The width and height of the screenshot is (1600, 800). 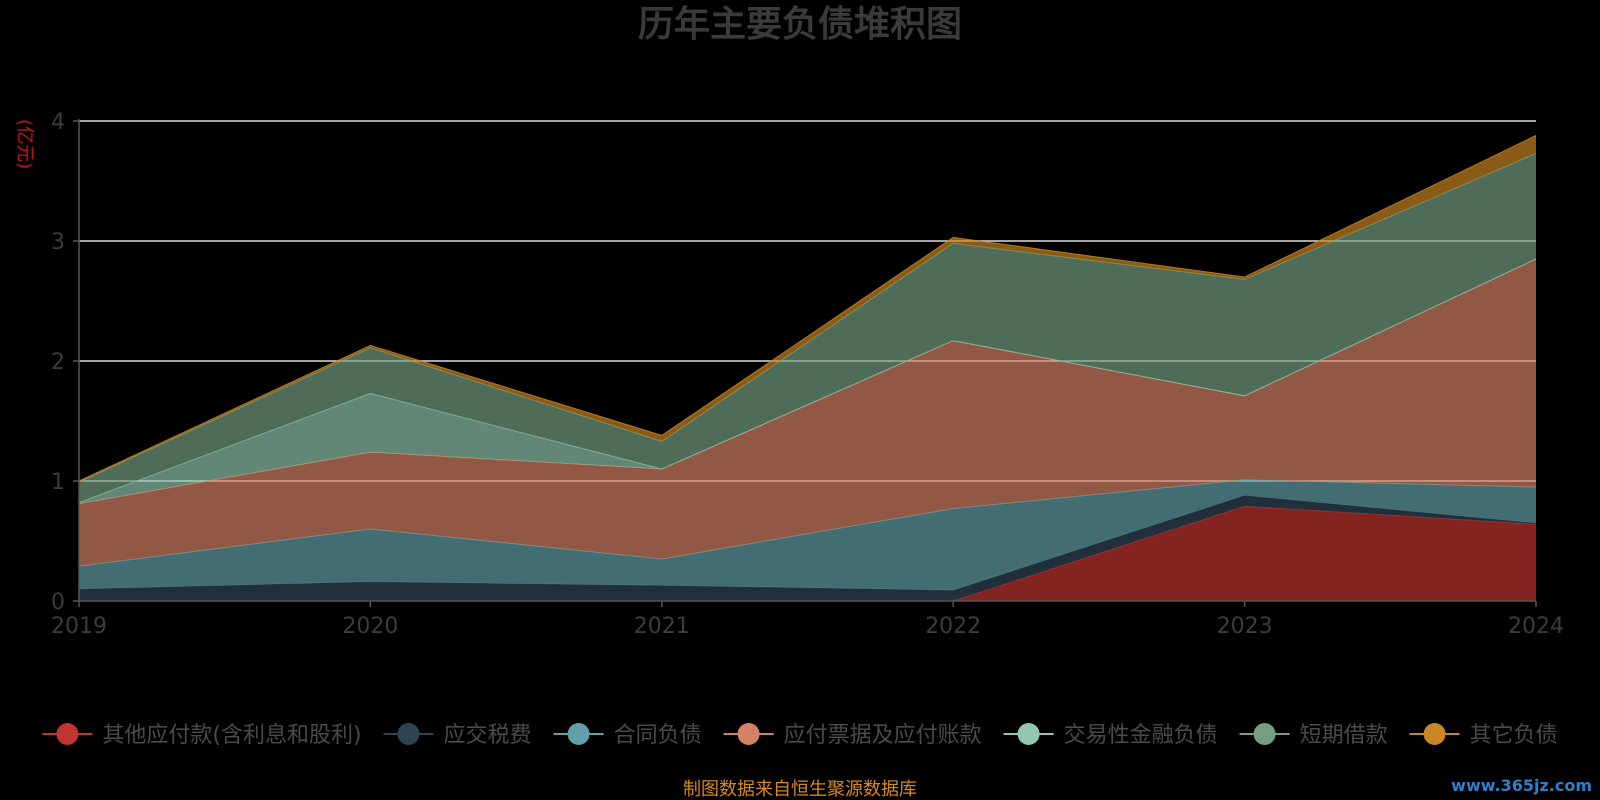 What do you see at coordinates (662, 626) in the screenshot?
I see `x-tick-label-2: 2021` at bounding box center [662, 626].